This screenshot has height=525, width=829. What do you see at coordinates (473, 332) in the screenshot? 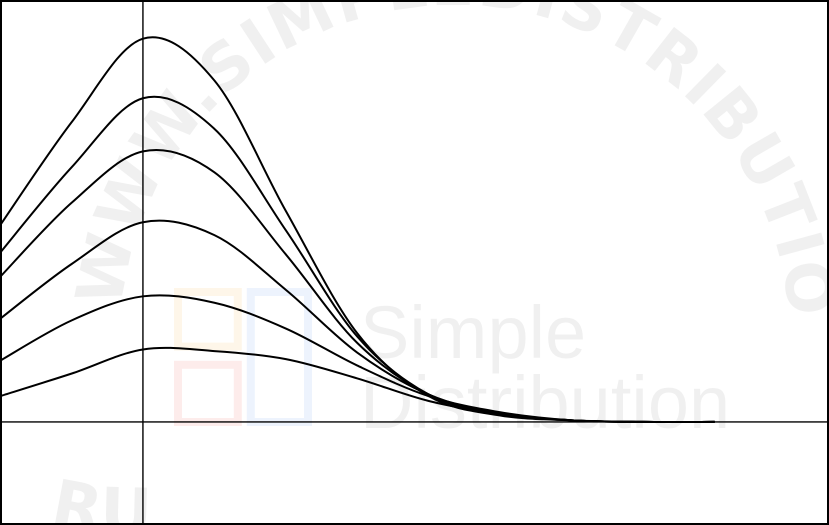
I see `watermark-brand-line1: Simple` at bounding box center [473, 332].